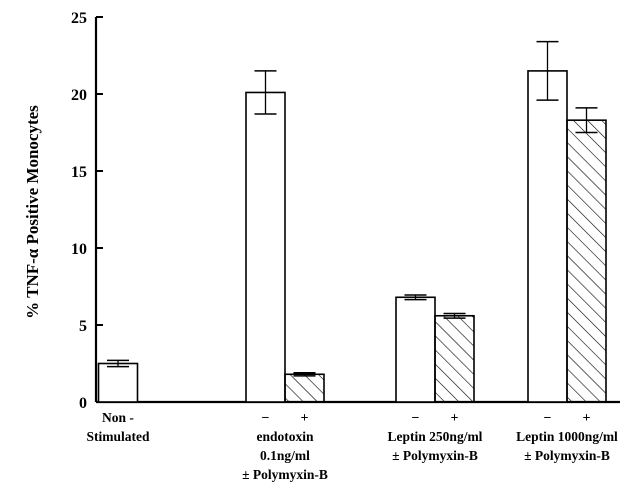 The width and height of the screenshot is (636, 488). I want to click on category-label-g2-0: Leptin 250ng/ml, so click(435, 436).